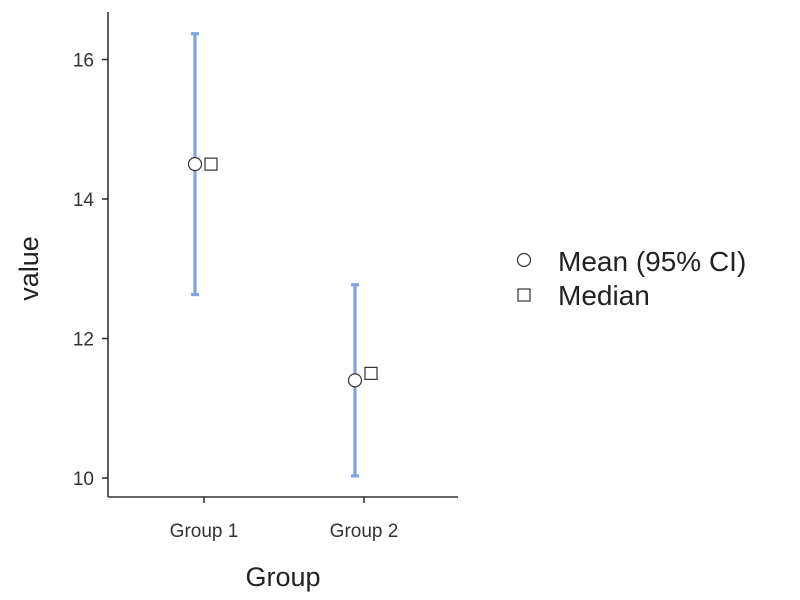 The height and width of the screenshot is (600, 800). What do you see at coordinates (364, 531) in the screenshot?
I see `x-tick-label: Group 2` at bounding box center [364, 531].